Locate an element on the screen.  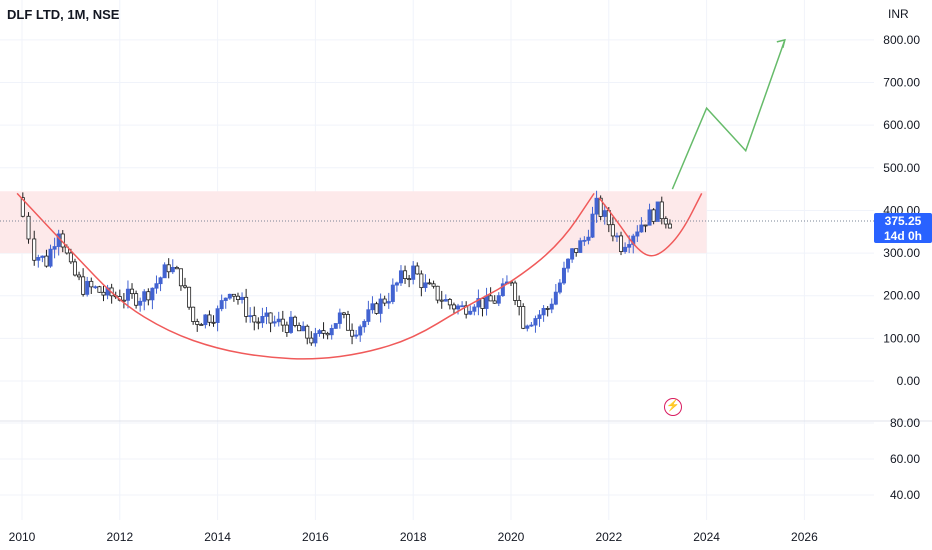
y-tick-label: 60.00 is located at coordinates (905, 459).